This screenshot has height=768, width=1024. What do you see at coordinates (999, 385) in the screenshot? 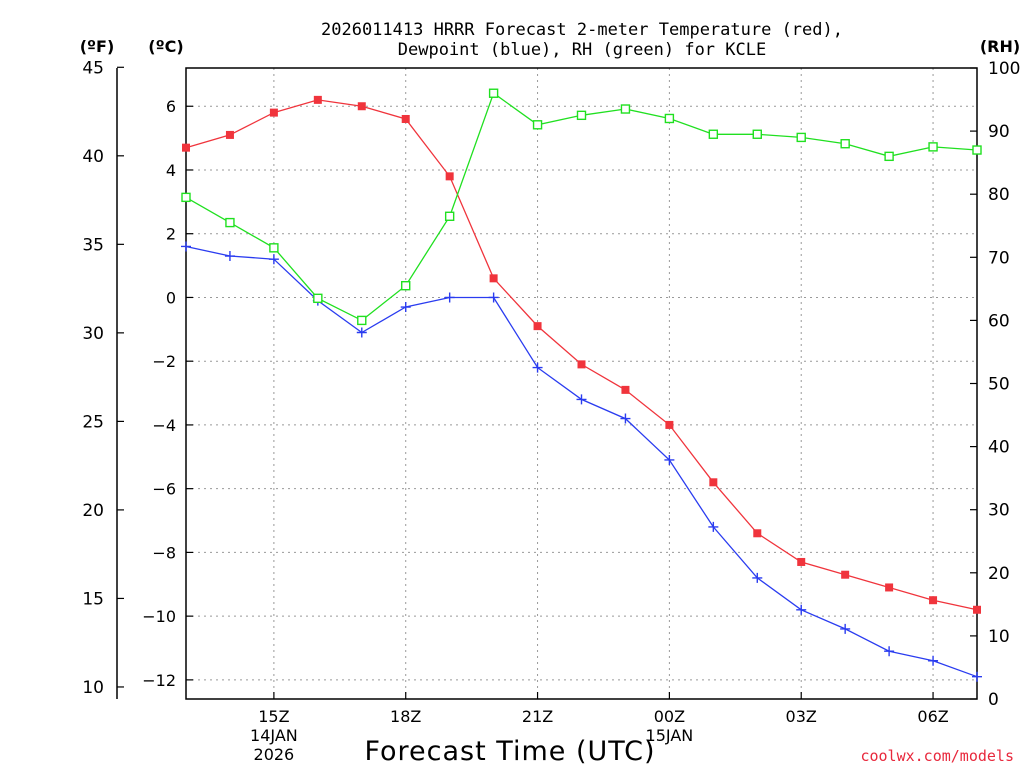
I see `tick-label-rh: 50` at bounding box center [999, 385].